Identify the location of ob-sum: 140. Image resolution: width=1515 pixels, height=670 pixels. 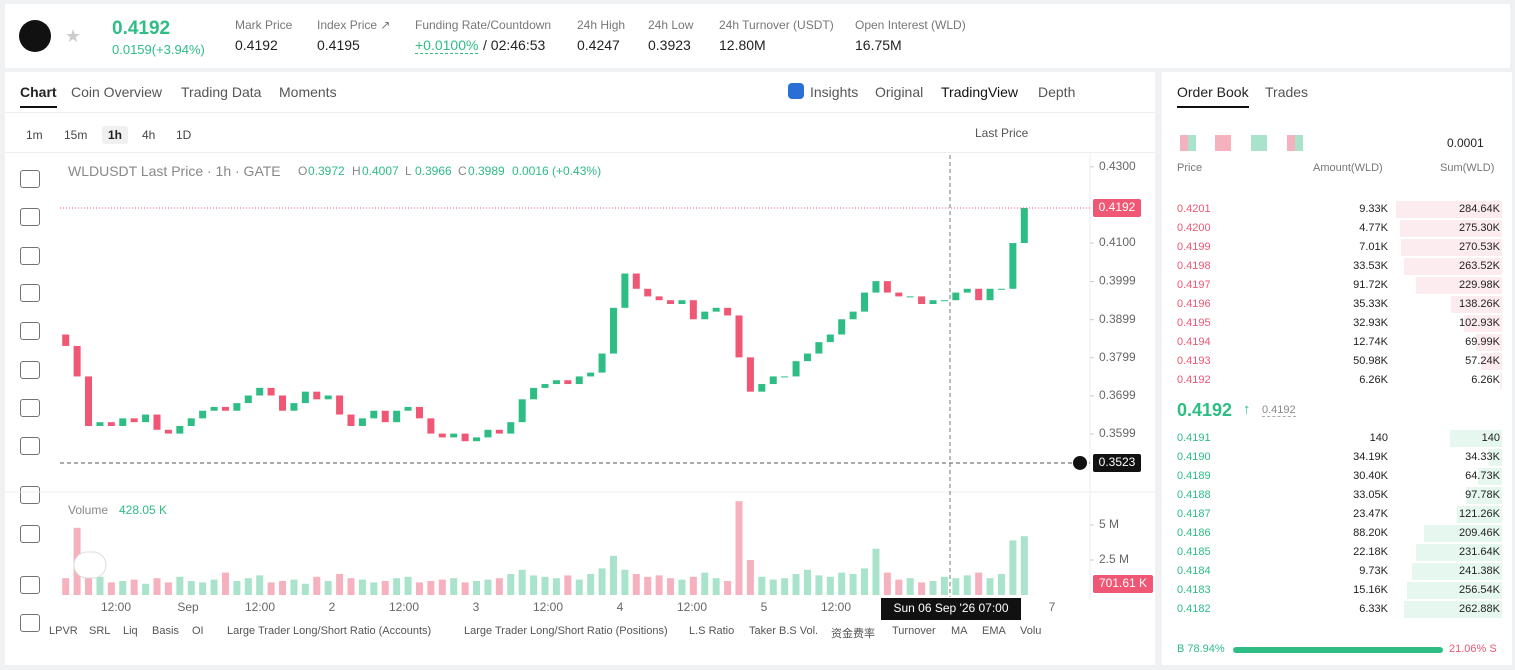
(1490, 438).